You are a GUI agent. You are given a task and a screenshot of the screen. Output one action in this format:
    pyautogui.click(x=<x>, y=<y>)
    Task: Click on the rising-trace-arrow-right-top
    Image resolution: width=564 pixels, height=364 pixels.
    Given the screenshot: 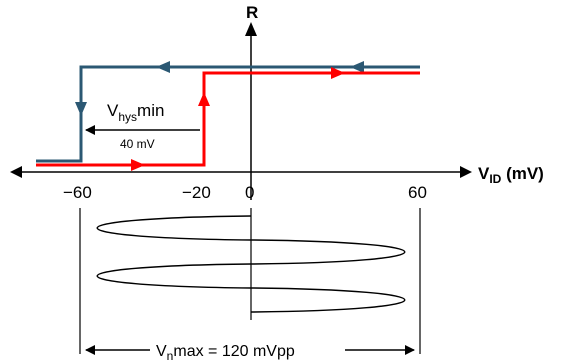 What is the action you would take?
    pyautogui.click(x=338, y=73)
    